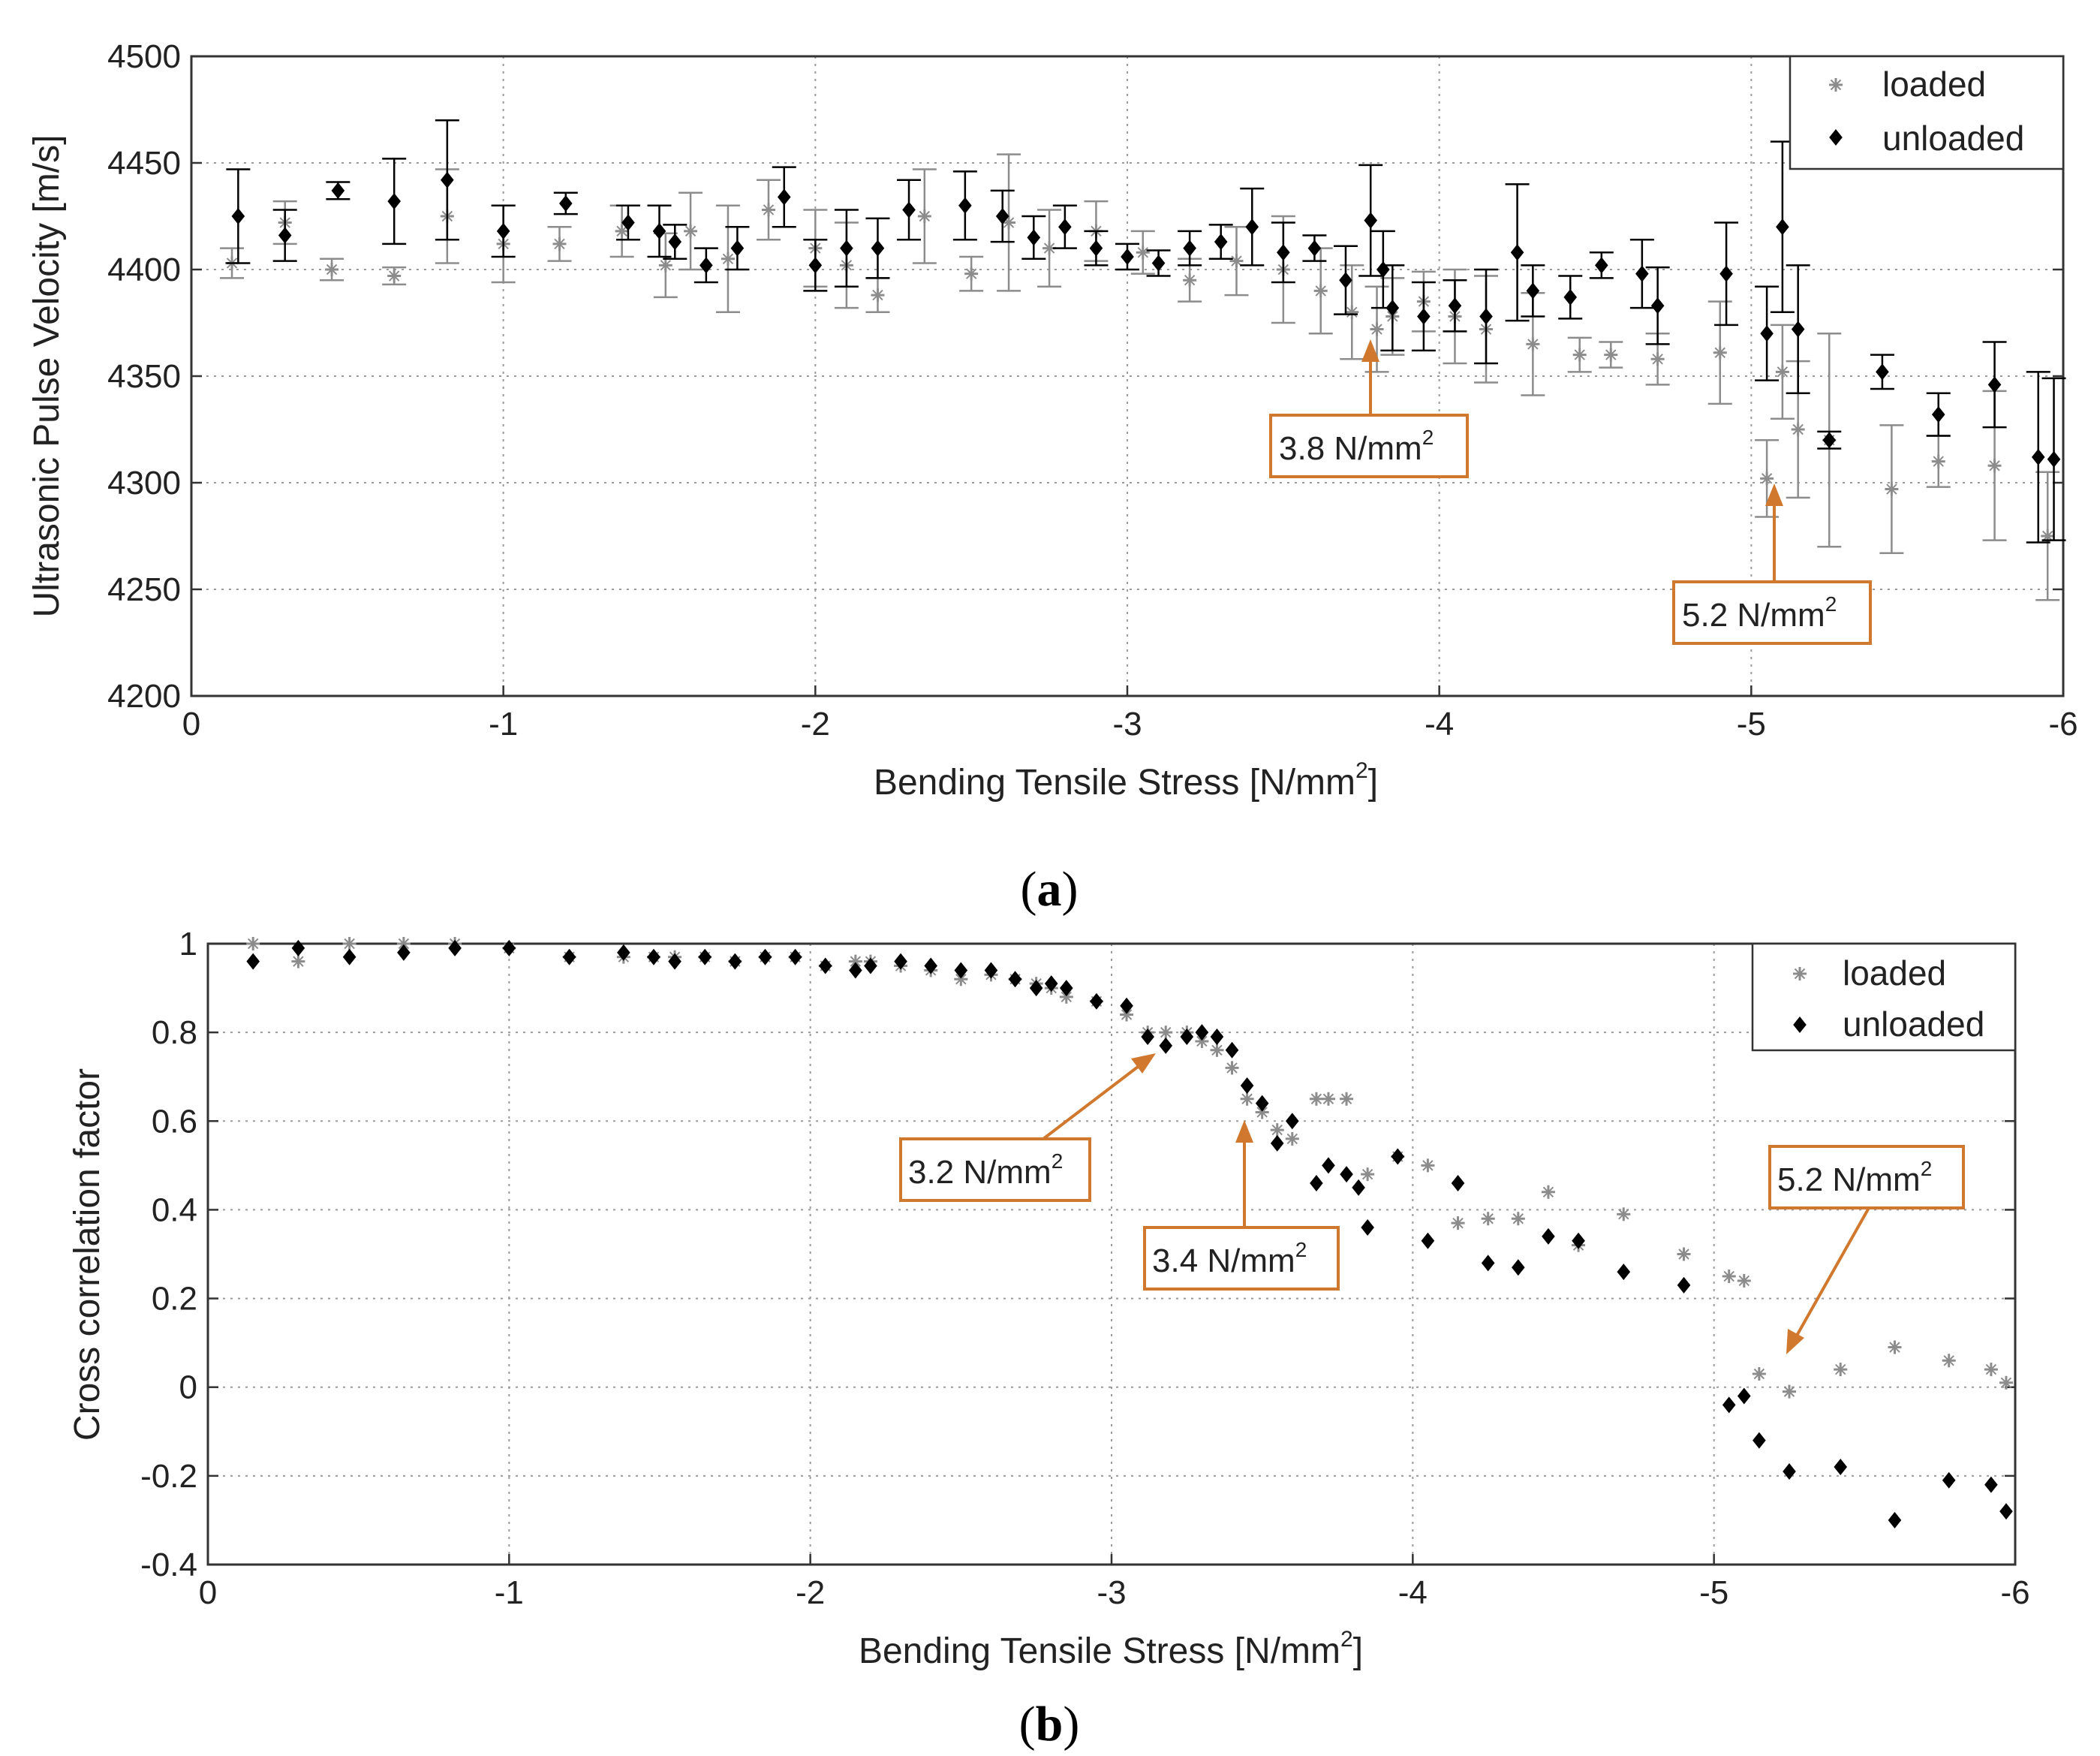 Image resolution: width=2100 pixels, height=1756 pixels. What do you see at coordinates (144, 270) in the screenshot?
I see `chart-a-y-tick-label: 4400` at bounding box center [144, 270].